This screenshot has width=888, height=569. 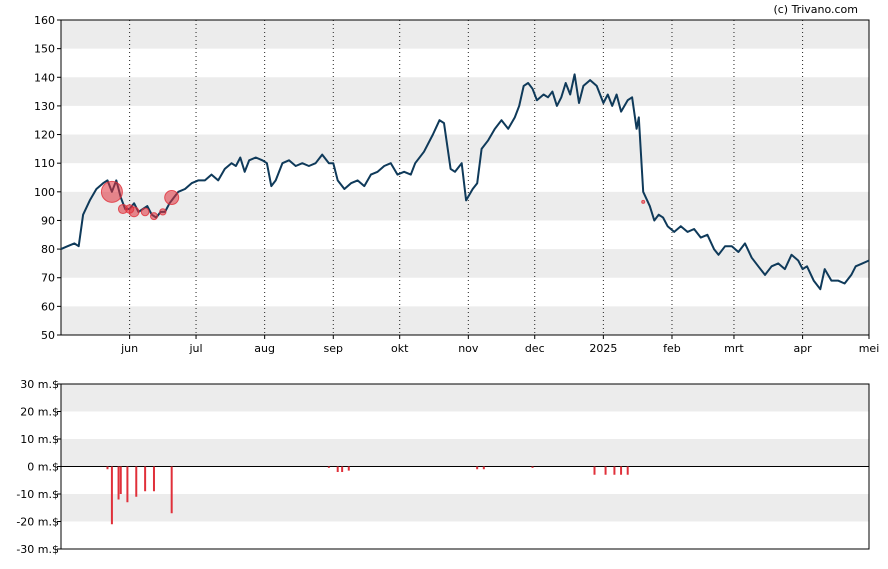 What do you see at coordinates (48, 335) in the screenshot?
I see `price-y-tick-label: 50` at bounding box center [48, 335].